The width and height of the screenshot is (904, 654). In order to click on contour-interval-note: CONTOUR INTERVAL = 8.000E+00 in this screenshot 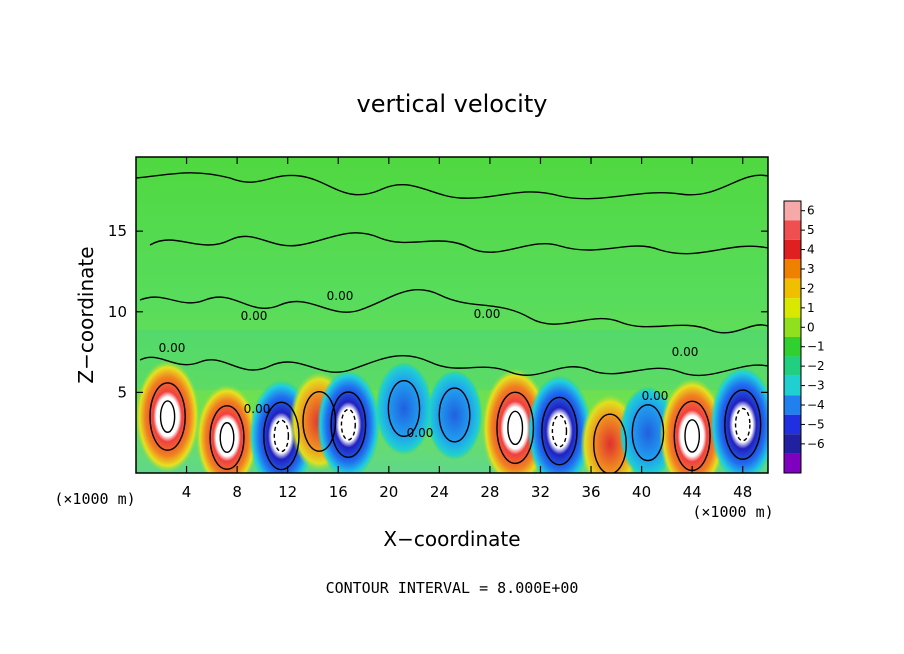, I will do `click(452, 588)`.